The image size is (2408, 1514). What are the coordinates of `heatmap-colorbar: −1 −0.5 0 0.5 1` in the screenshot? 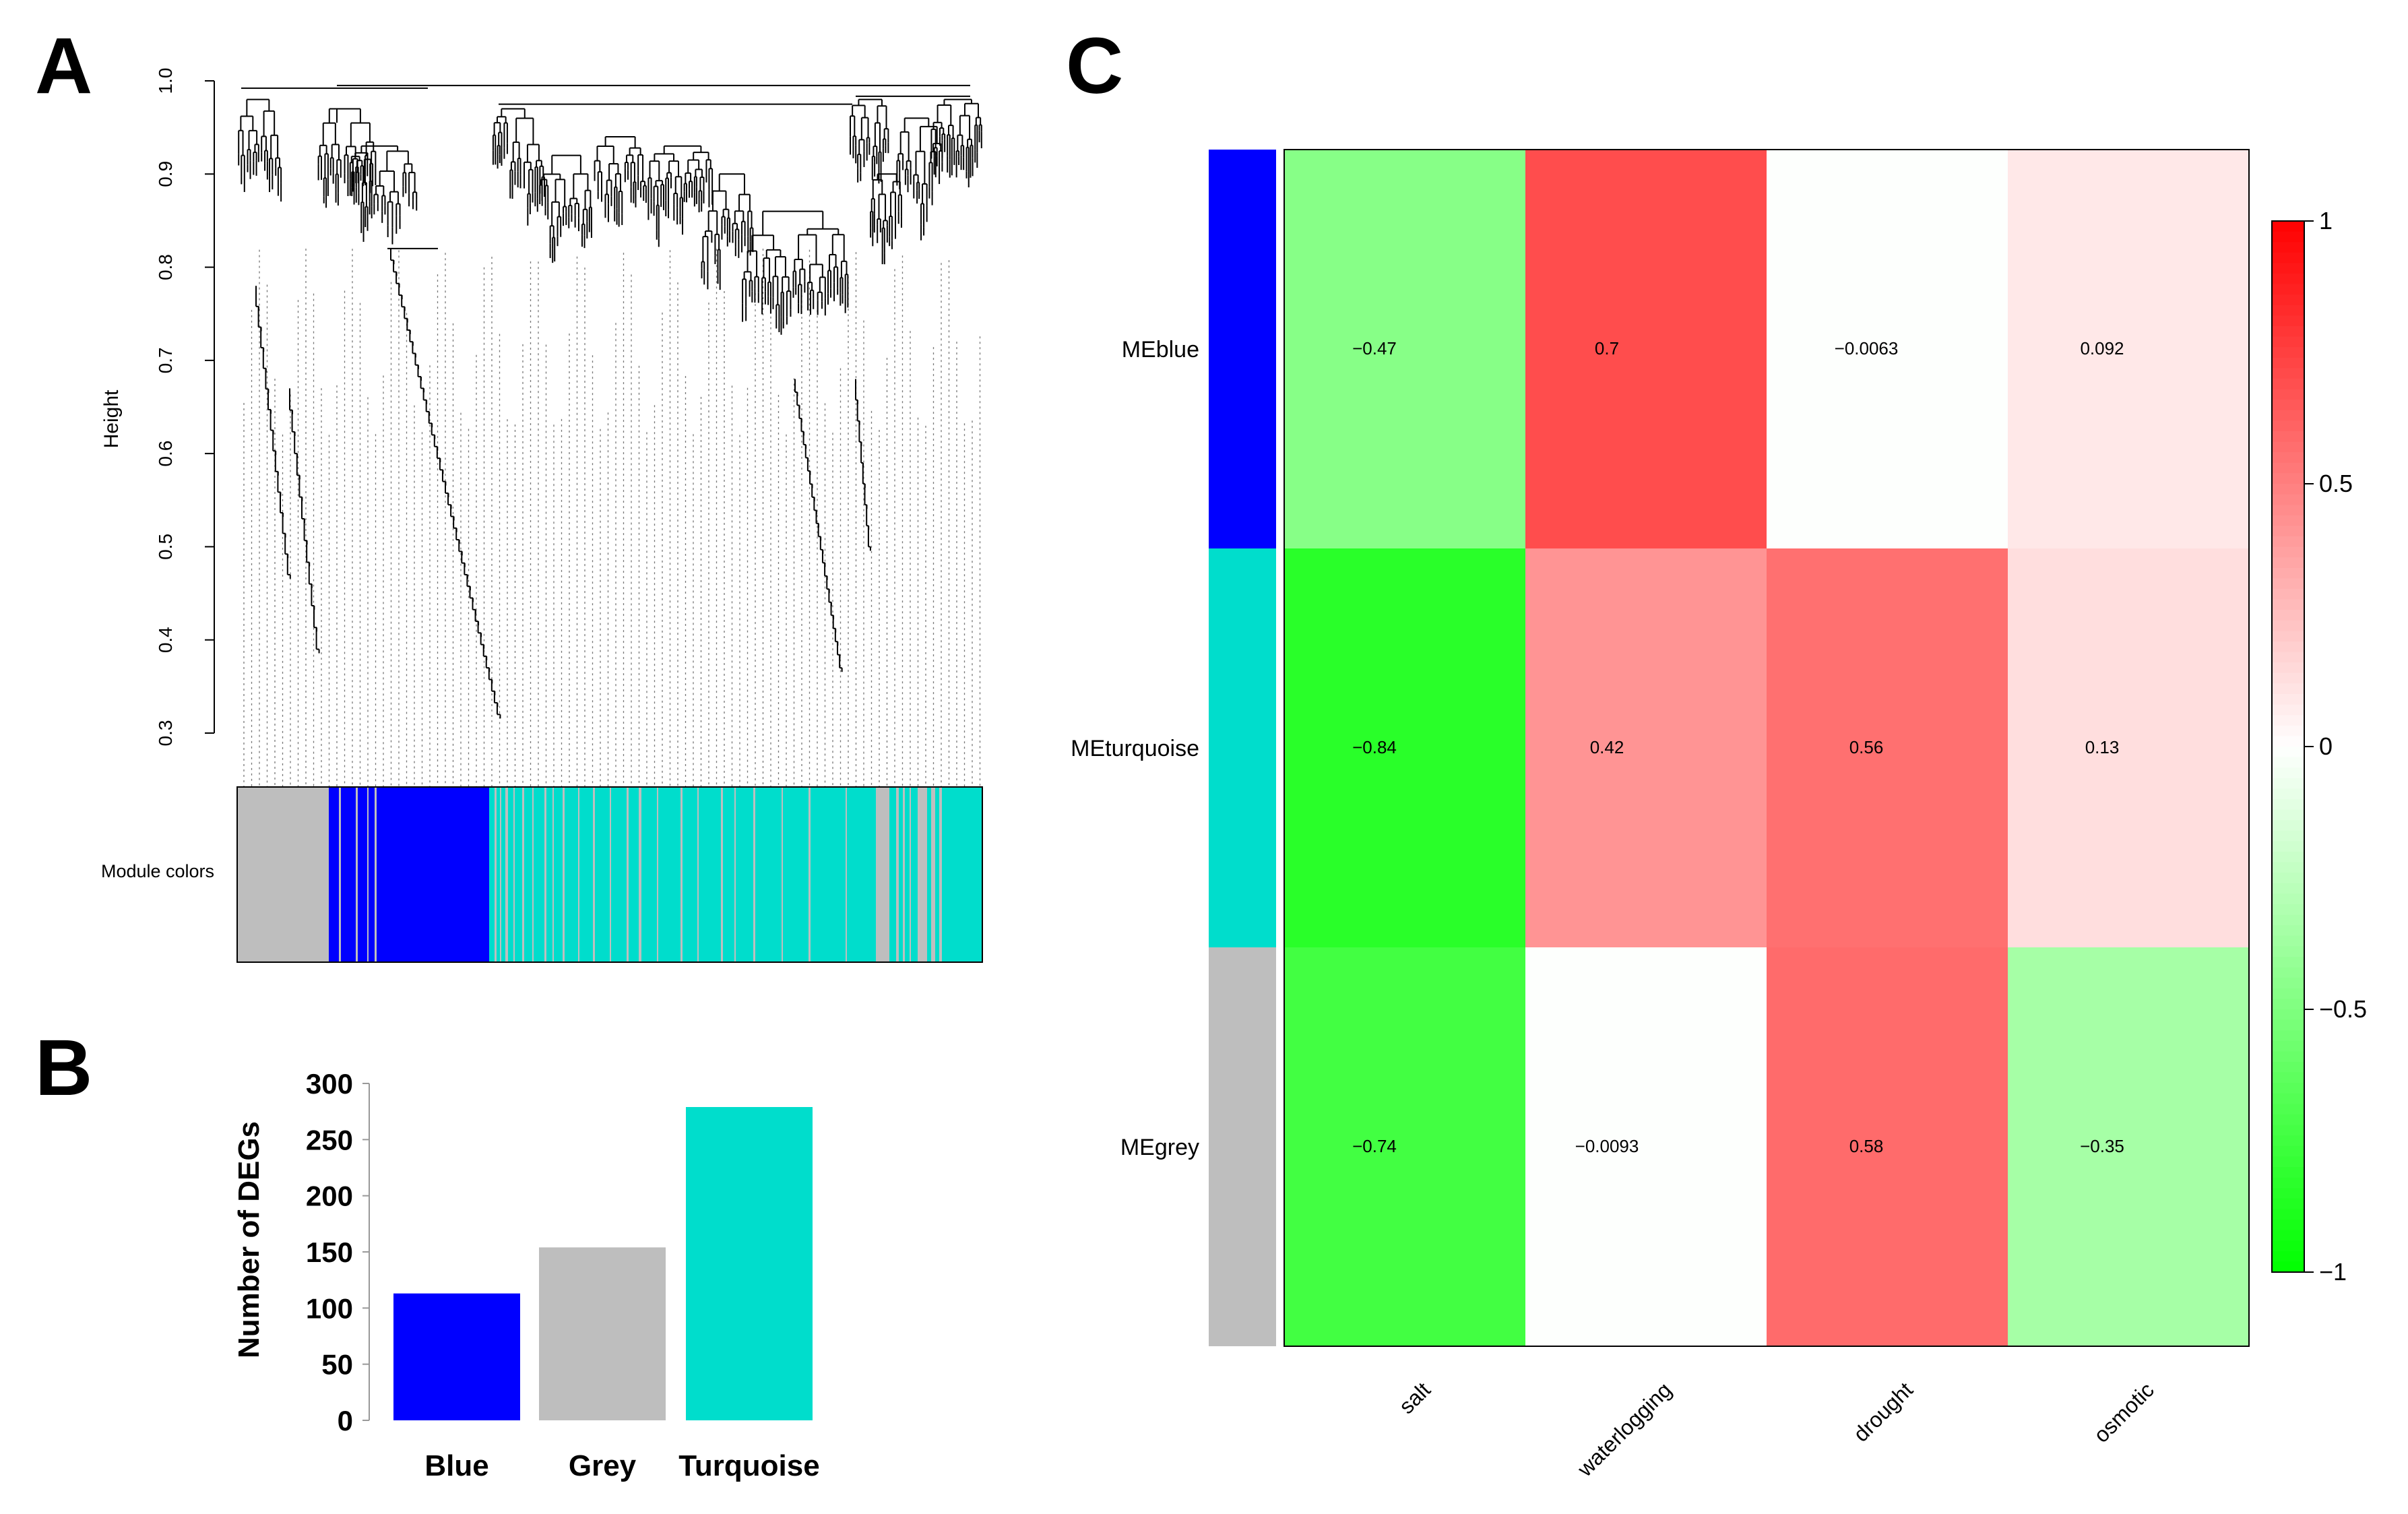 It's located at (2319, 746).